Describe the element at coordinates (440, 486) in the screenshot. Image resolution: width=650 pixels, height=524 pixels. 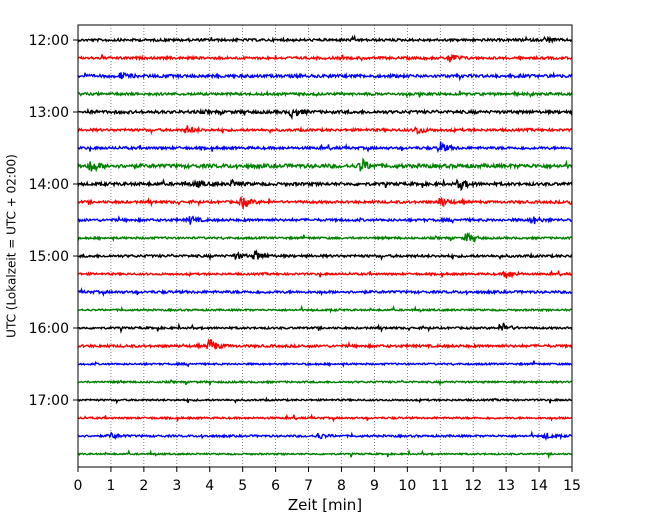
I see `x-tick-label-11: 11` at that location.